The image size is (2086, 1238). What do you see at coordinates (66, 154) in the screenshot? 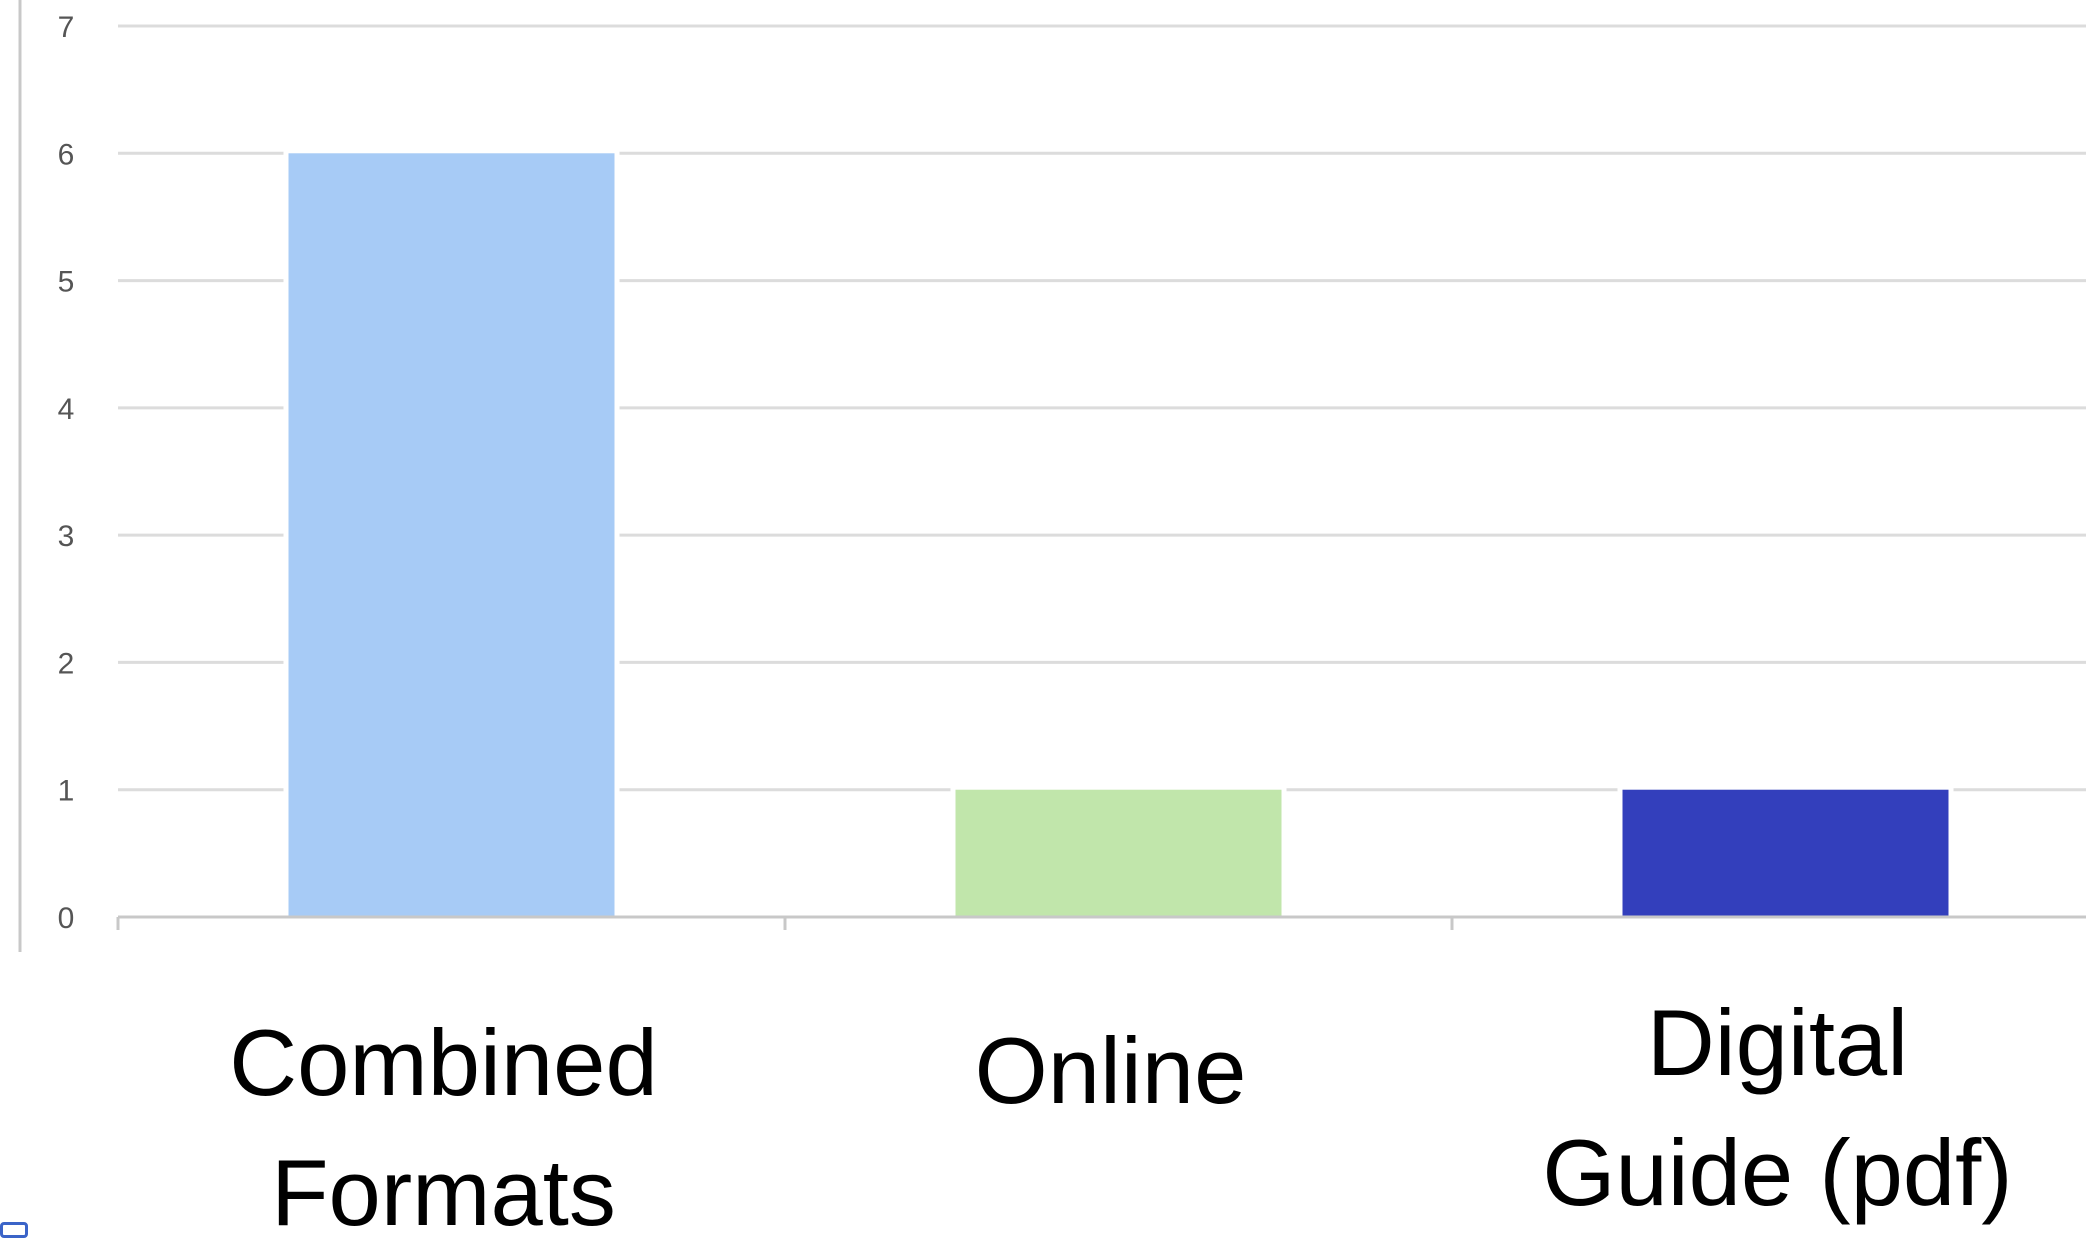
I see `y-tick-label: 6` at bounding box center [66, 154].